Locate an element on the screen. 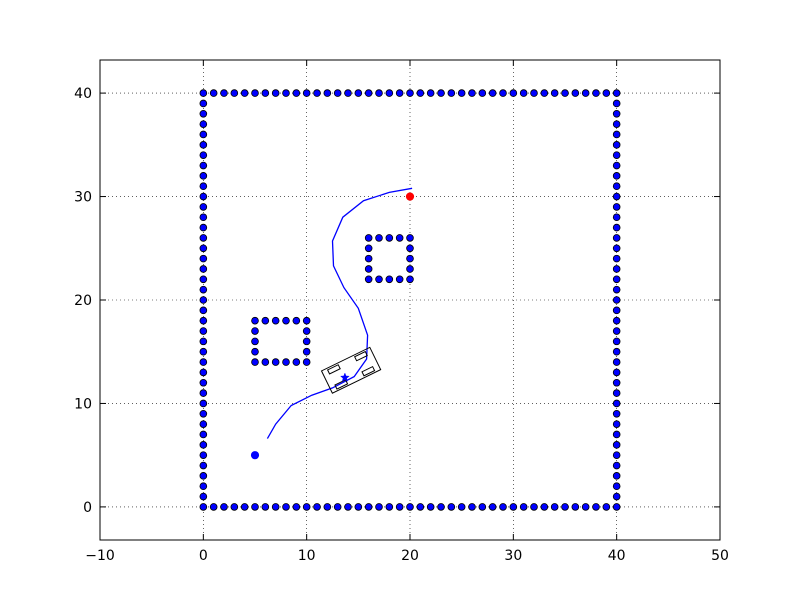 The height and width of the screenshot is (600, 800). y-tick-label: 10 is located at coordinates (83, 404).